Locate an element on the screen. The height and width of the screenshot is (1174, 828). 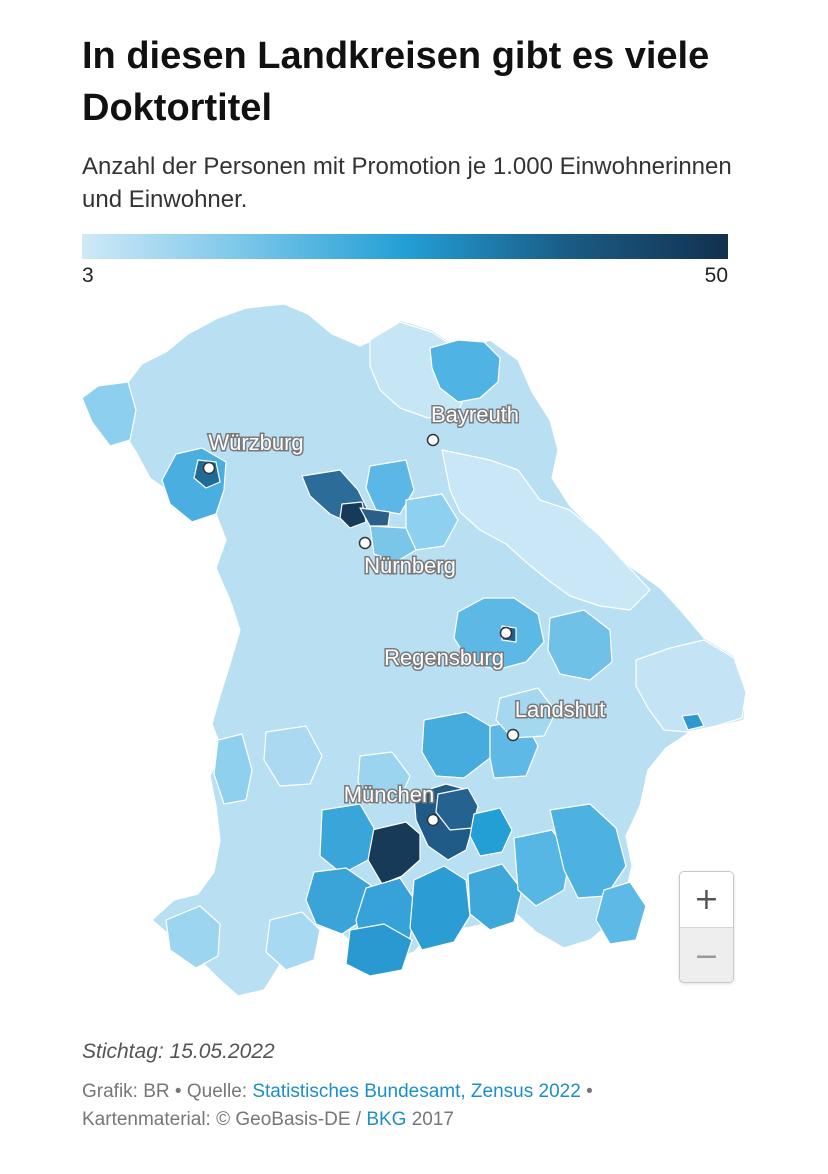
city-muenchen: München is located at coordinates (391, 804).